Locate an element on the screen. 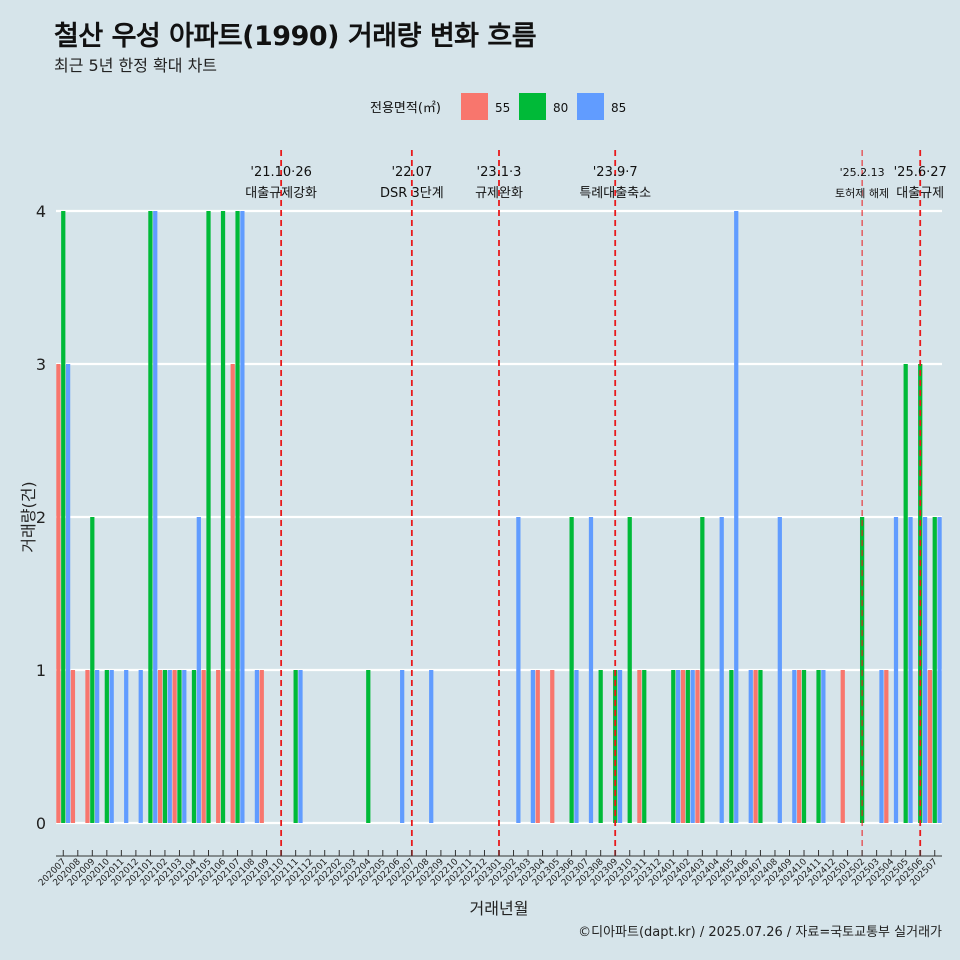  event-name-label: 규제완화 is located at coordinates (499, 193).